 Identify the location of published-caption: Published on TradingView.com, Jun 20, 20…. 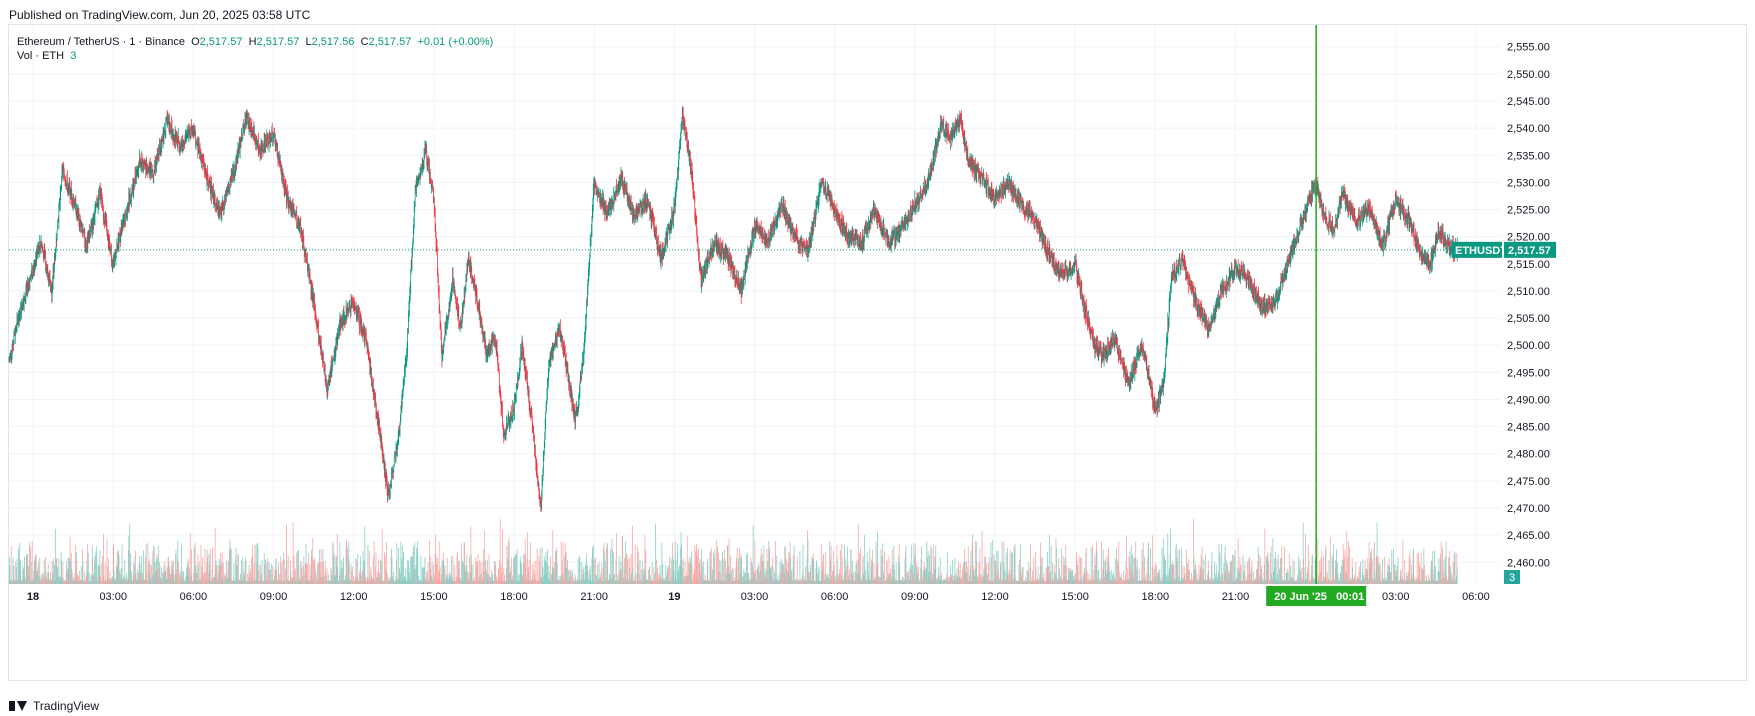
(160, 15).